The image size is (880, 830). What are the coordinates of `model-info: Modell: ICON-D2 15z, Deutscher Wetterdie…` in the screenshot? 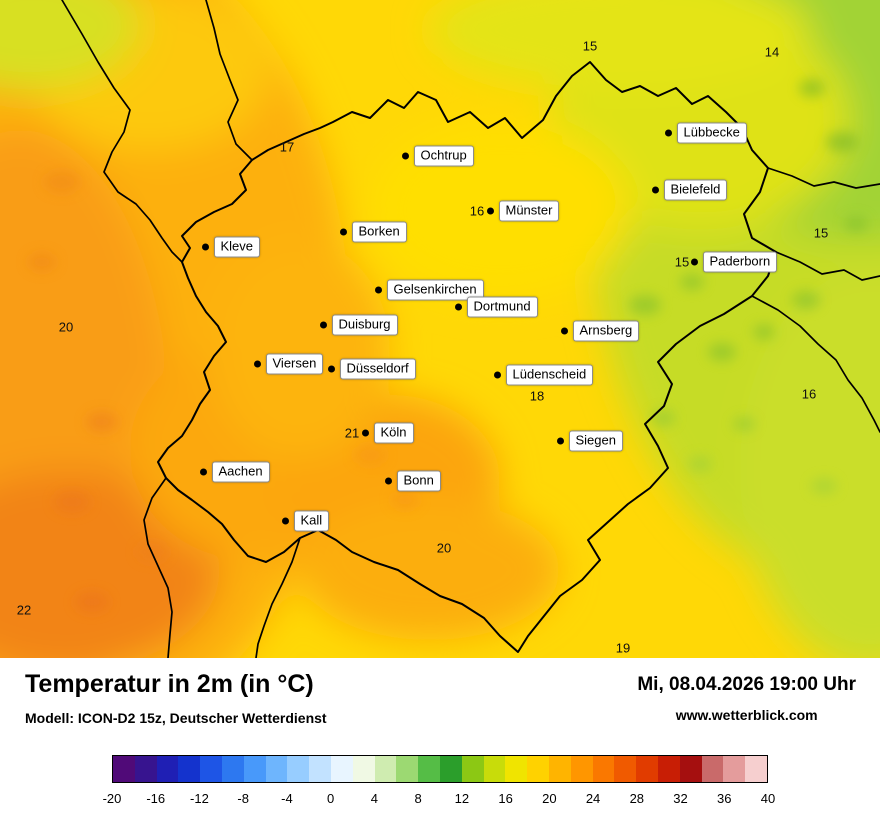 It's located at (176, 718).